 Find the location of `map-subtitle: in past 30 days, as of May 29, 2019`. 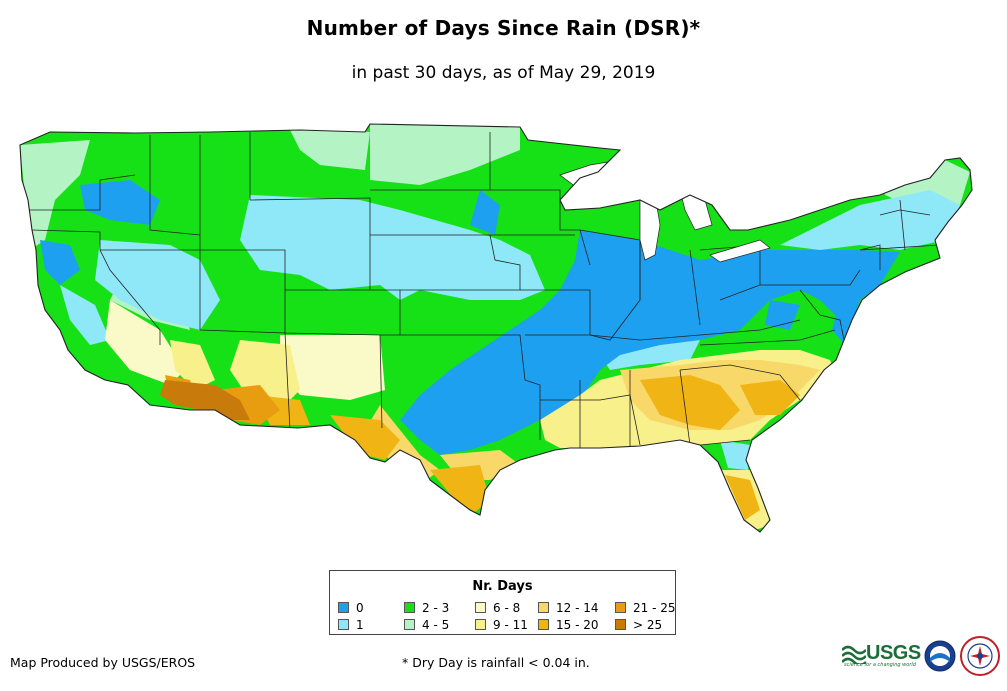

map-subtitle: in past 30 days, as of May 29, 2019 is located at coordinates (503, 73).